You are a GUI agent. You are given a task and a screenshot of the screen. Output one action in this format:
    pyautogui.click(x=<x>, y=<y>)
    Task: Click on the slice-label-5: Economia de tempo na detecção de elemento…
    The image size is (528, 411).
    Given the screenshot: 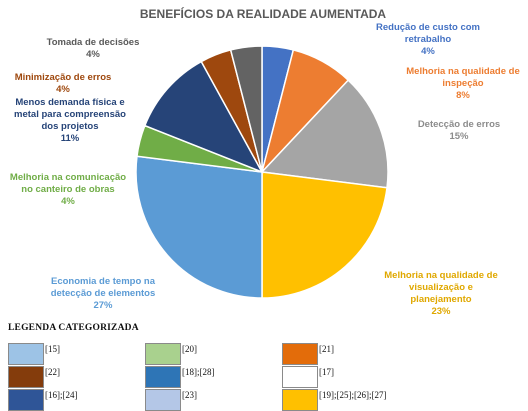 What is the action you would take?
    pyautogui.click(x=103, y=293)
    